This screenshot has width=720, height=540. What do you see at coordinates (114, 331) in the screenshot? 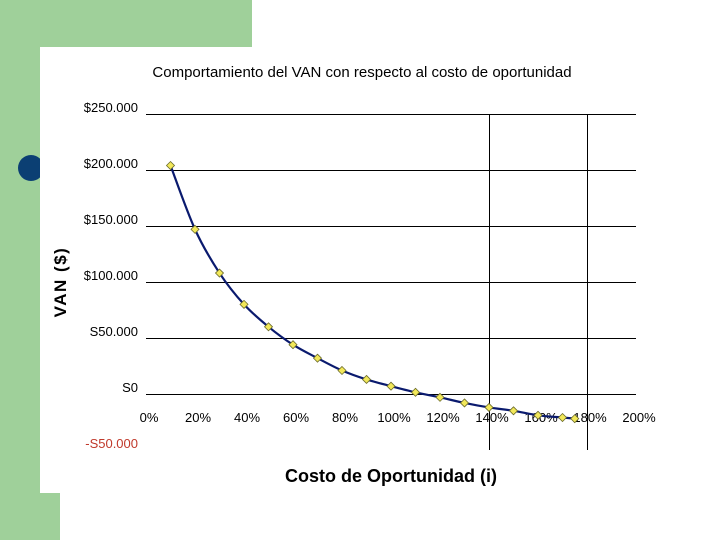
I see `y-tick-label: S50.000` at bounding box center [114, 331].